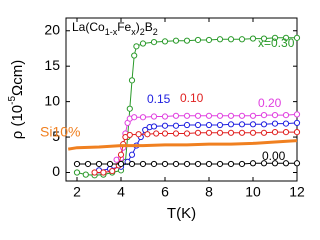 The height and width of the screenshot is (240, 320). What do you see at coordinates (149, 27) in the screenshot?
I see `chart-title-part: B` at bounding box center [149, 27].